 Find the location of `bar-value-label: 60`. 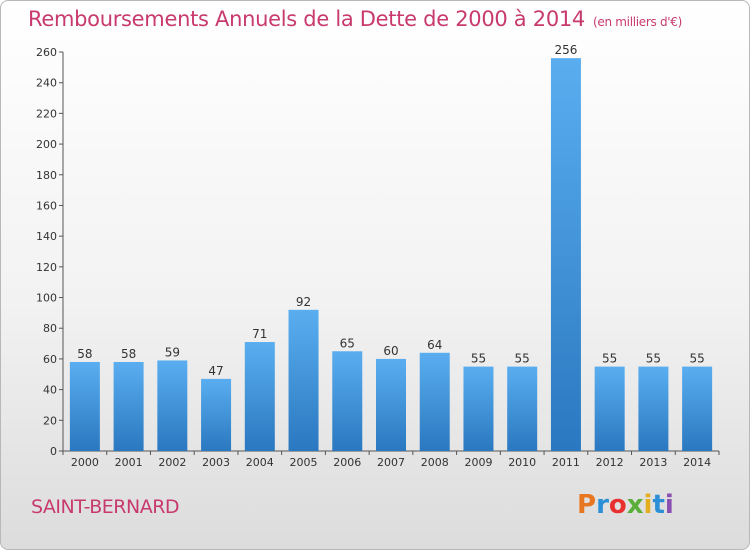

bar-value-label: 60 is located at coordinates (390, 351).